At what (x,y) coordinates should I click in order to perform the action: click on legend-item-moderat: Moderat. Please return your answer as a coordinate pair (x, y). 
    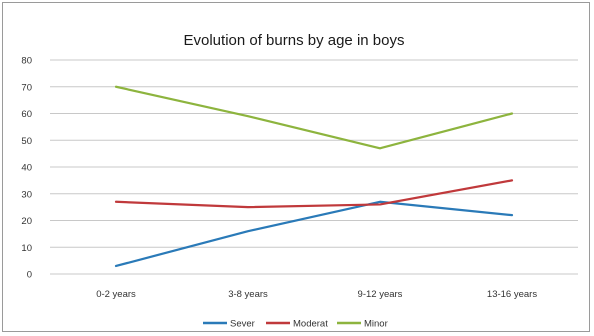
    Looking at the image, I should click on (297, 324).